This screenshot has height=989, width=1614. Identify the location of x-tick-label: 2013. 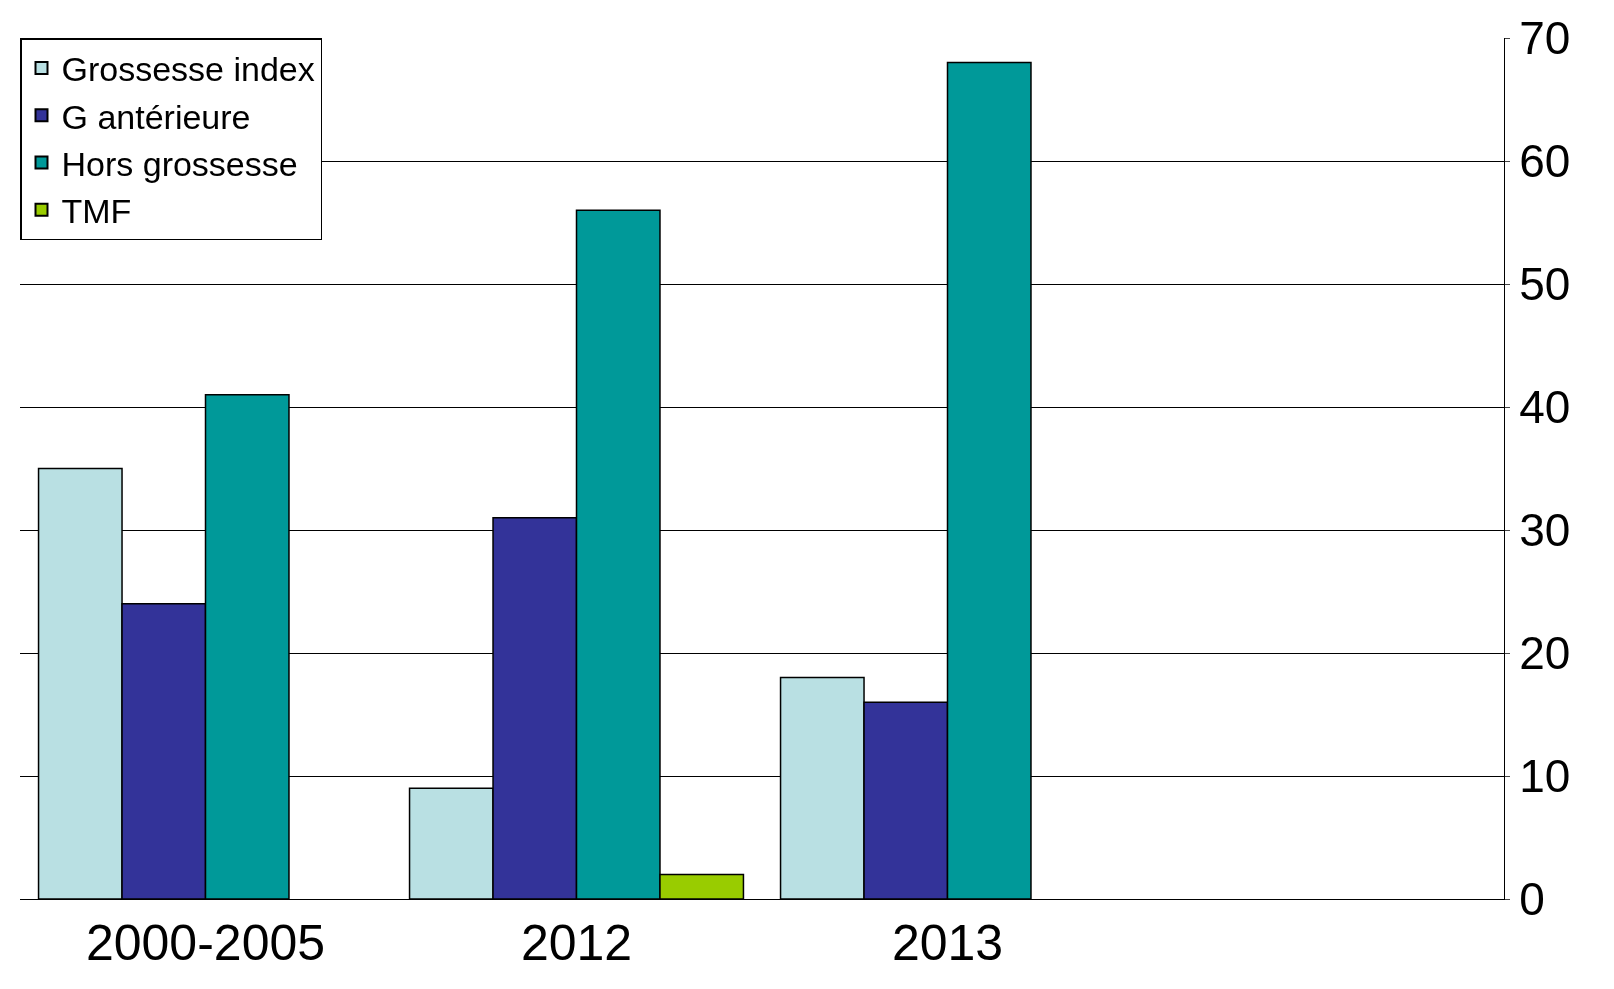
(947, 943).